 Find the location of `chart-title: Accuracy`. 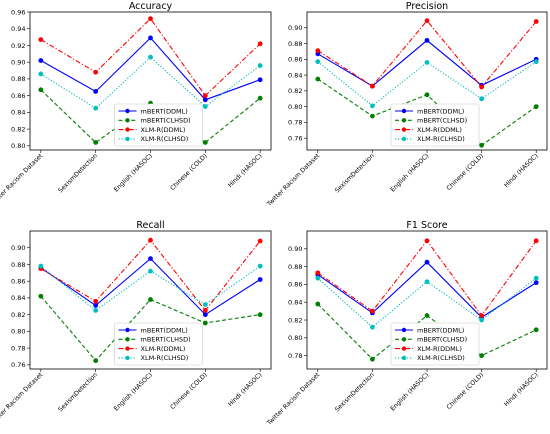

chart-title: Accuracy is located at coordinates (151, 6).